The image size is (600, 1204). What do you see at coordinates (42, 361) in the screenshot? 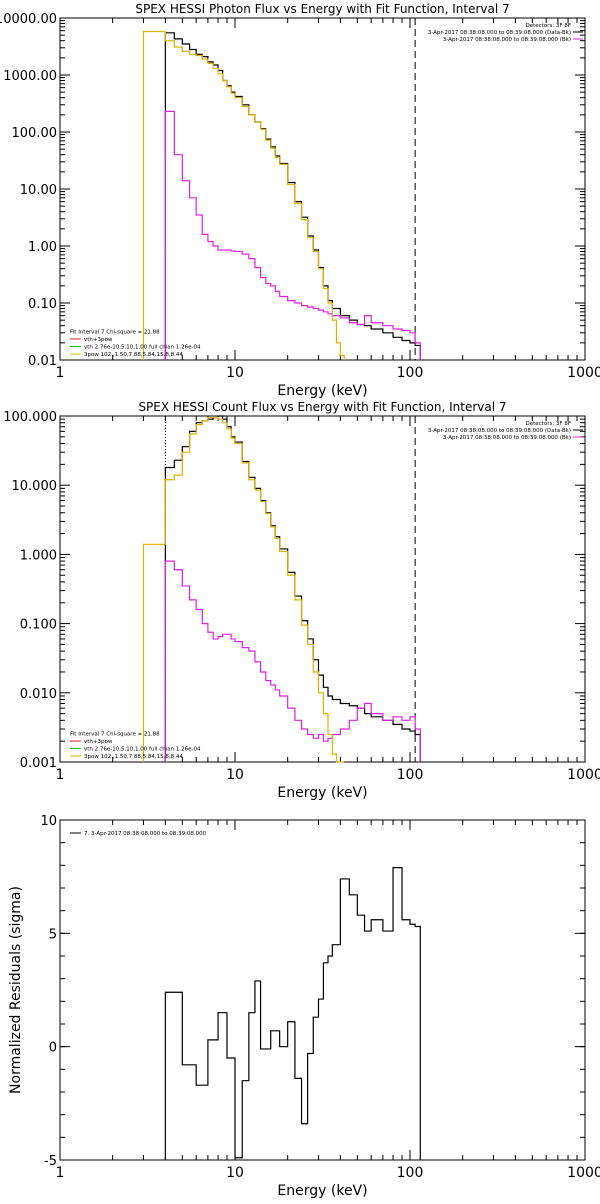
I see `y-tick-label: 0.01` at bounding box center [42, 361].